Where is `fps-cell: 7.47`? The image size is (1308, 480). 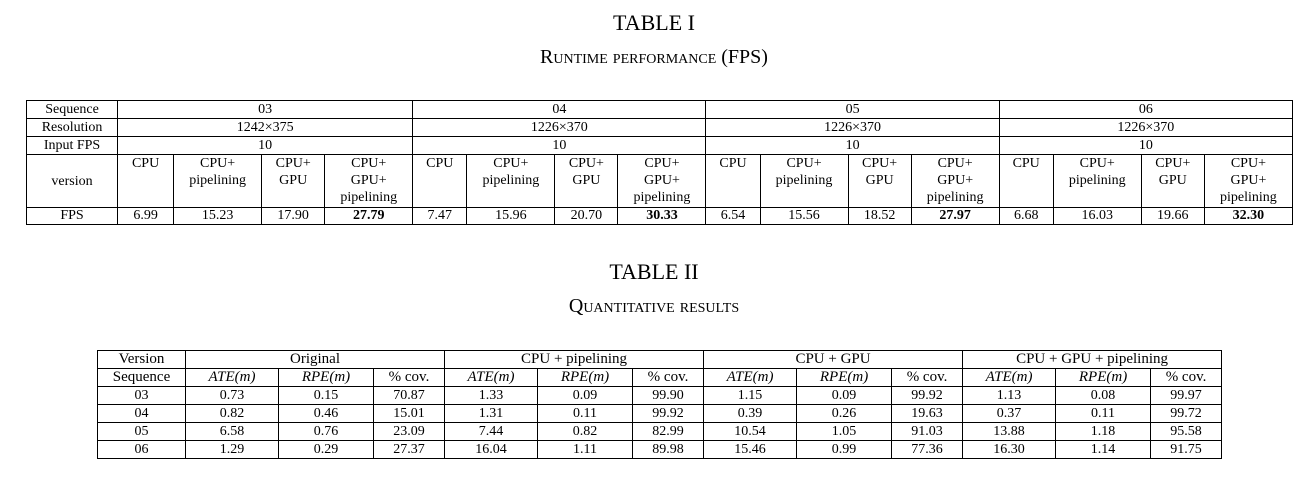 fps-cell: 7.47 is located at coordinates (440, 216).